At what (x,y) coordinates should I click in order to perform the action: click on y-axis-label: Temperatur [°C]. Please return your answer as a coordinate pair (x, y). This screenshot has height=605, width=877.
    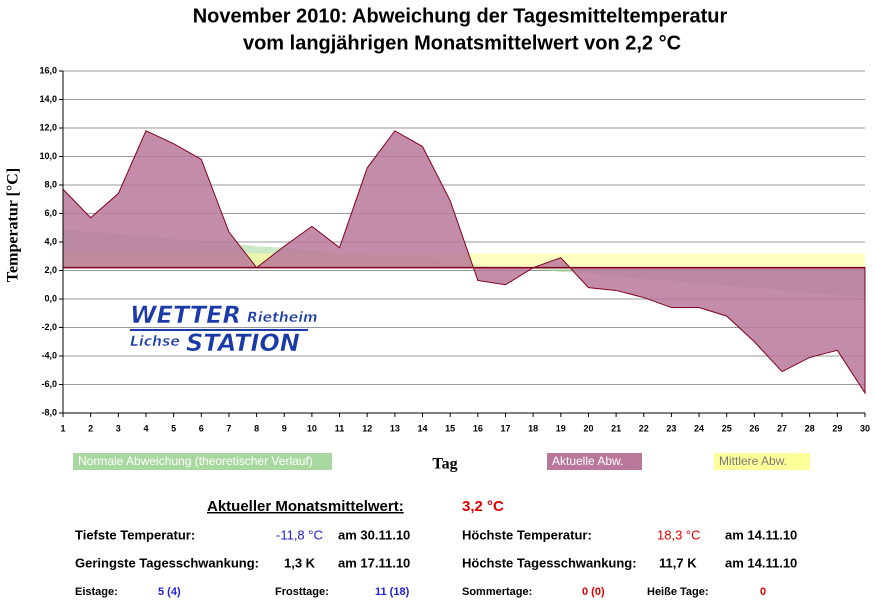
    Looking at the image, I should click on (13, 225).